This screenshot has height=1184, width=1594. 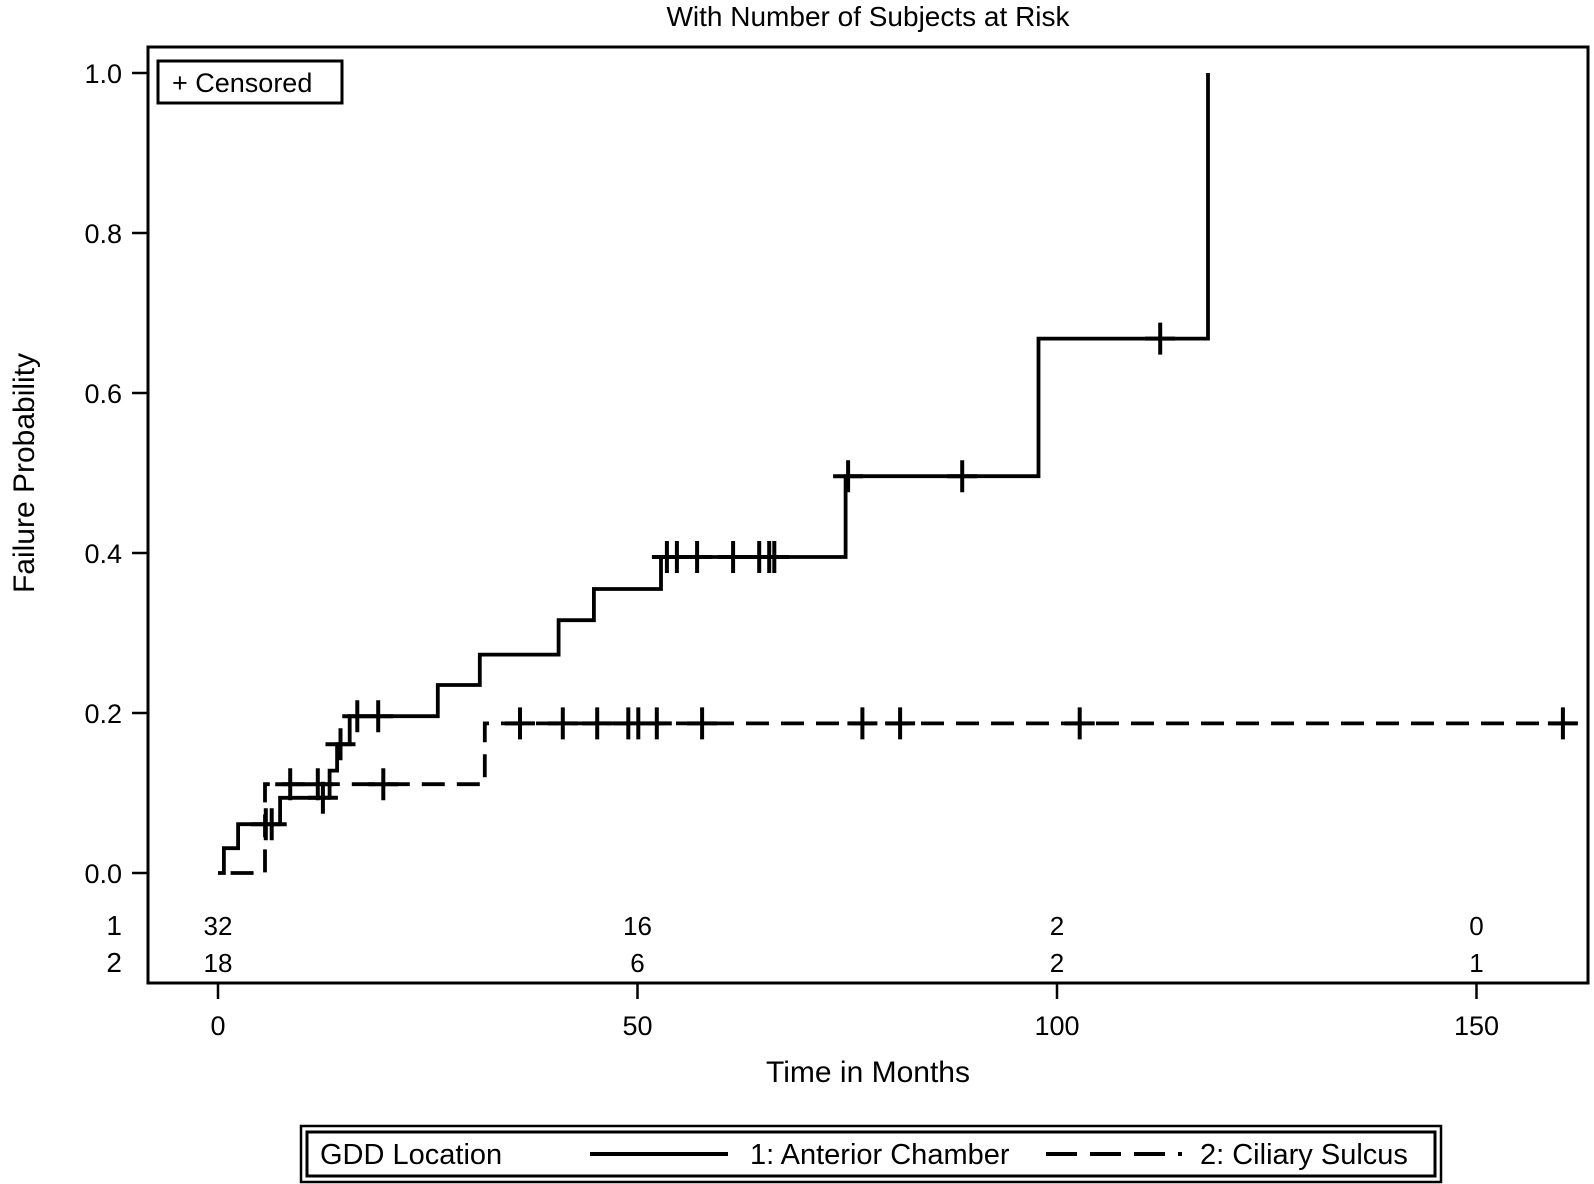 What do you see at coordinates (24, 473) in the screenshot?
I see `y-axis-label: Failure Probability` at bounding box center [24, 473].